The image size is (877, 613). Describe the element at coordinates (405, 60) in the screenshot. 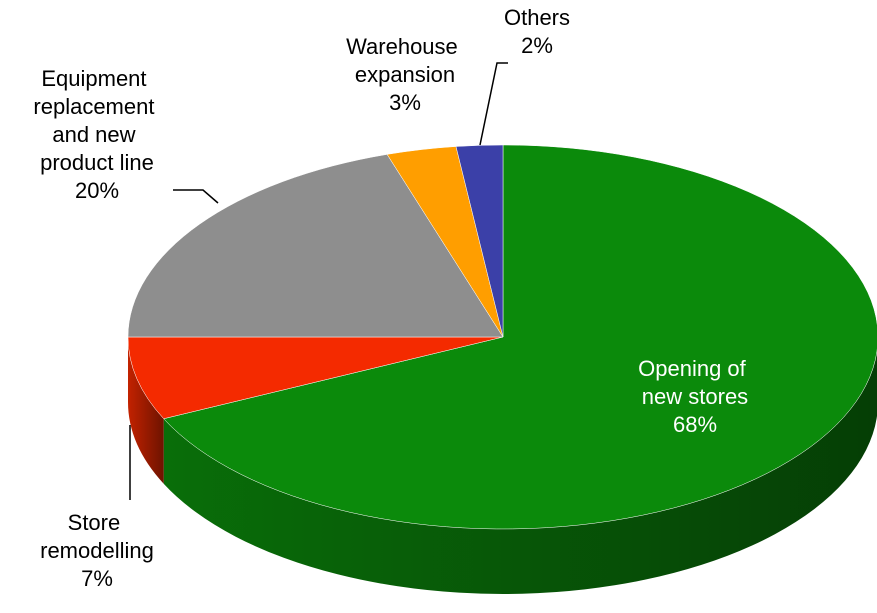

I see `slice-label: Warehouse expansion` at that location.